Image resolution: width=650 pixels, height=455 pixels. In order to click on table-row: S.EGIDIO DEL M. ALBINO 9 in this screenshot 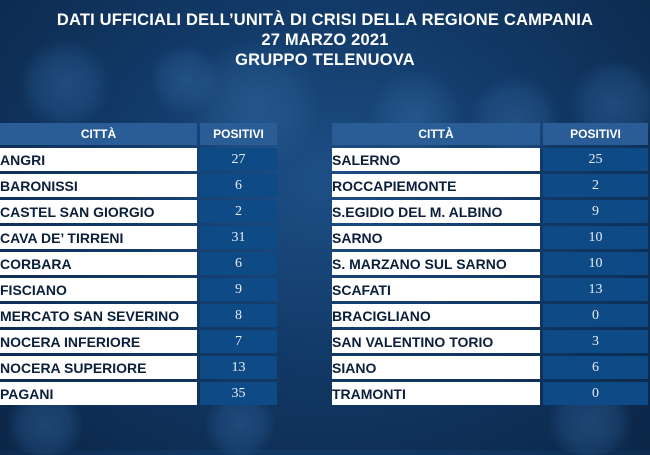, I will do `click(490, 211)`.